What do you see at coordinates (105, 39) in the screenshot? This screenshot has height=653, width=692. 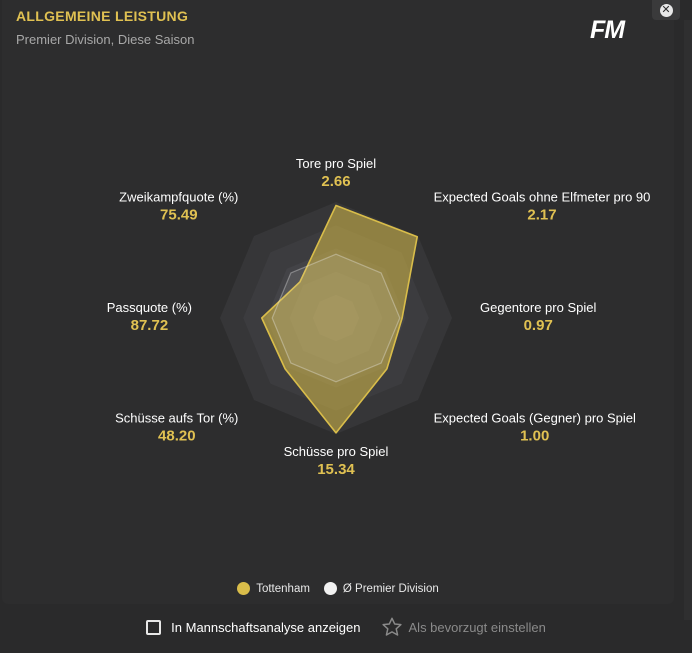 I see `panel-subtitle: Premier Division, Diese Saison` at bounding box center [105, 39].